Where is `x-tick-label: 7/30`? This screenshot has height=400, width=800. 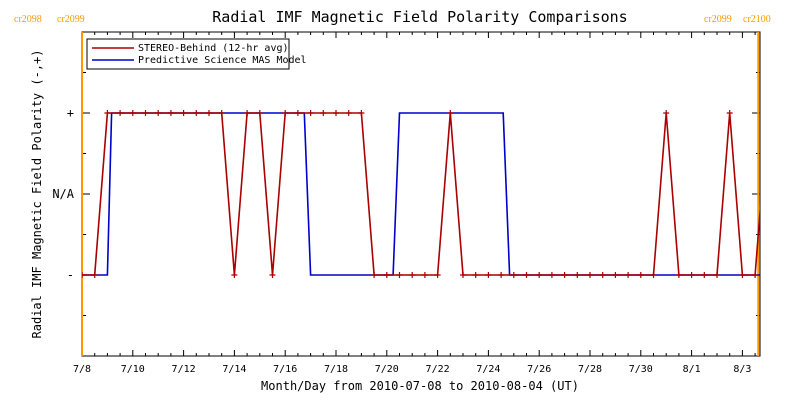 x-tick-label: 7/30 is located at coordinates (641, 369).